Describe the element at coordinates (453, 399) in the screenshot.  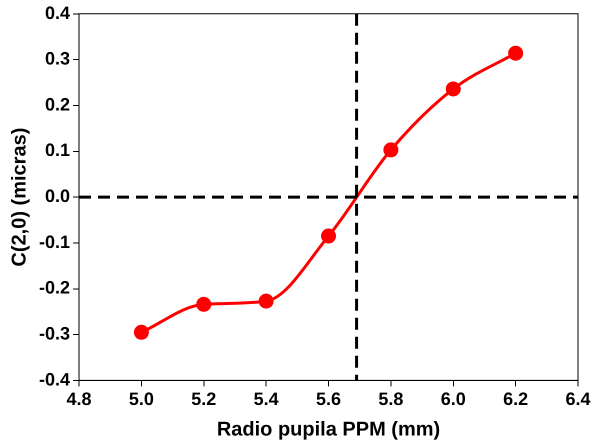
I see `x-tick-label: 6.0` at that location.